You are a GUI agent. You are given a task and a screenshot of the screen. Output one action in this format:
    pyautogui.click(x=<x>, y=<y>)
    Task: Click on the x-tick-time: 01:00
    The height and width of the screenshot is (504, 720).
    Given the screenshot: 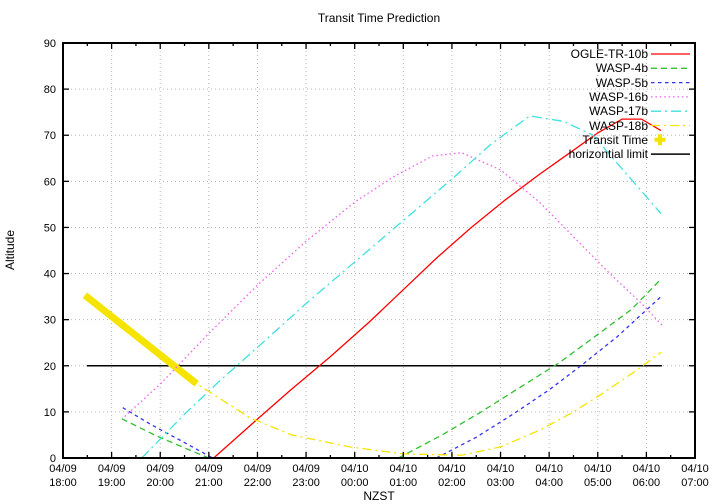 What is the action you would take?
    pyautogui.click(x=404, y=483)
    